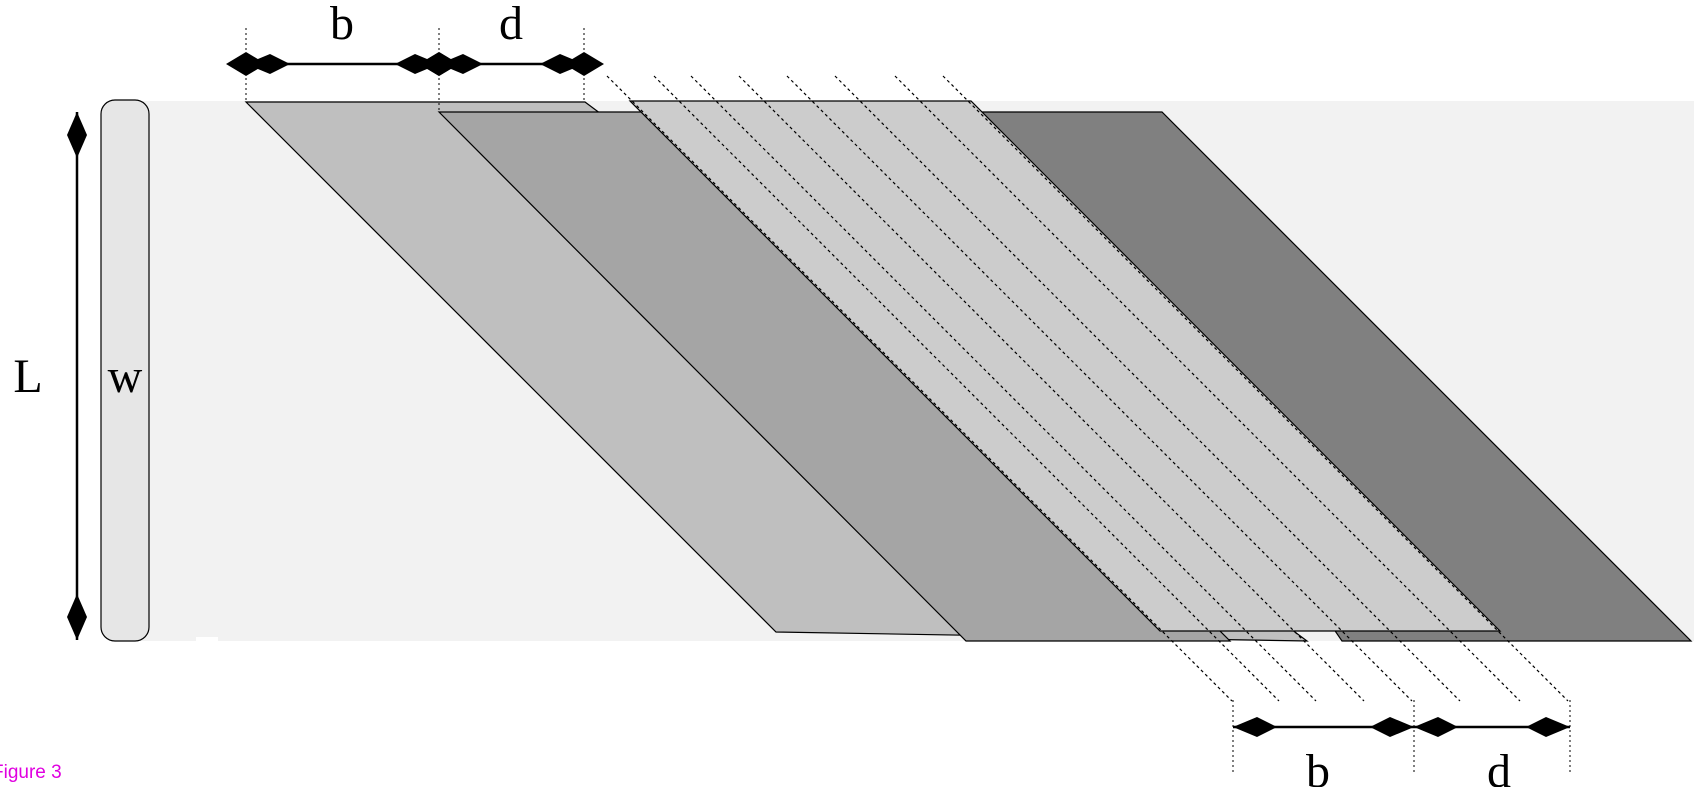 The height and width of the screenshot is (787, 1694). Describe the element at coordinates (125, 376) in the screenshot. I see `w-label: w` at that location.